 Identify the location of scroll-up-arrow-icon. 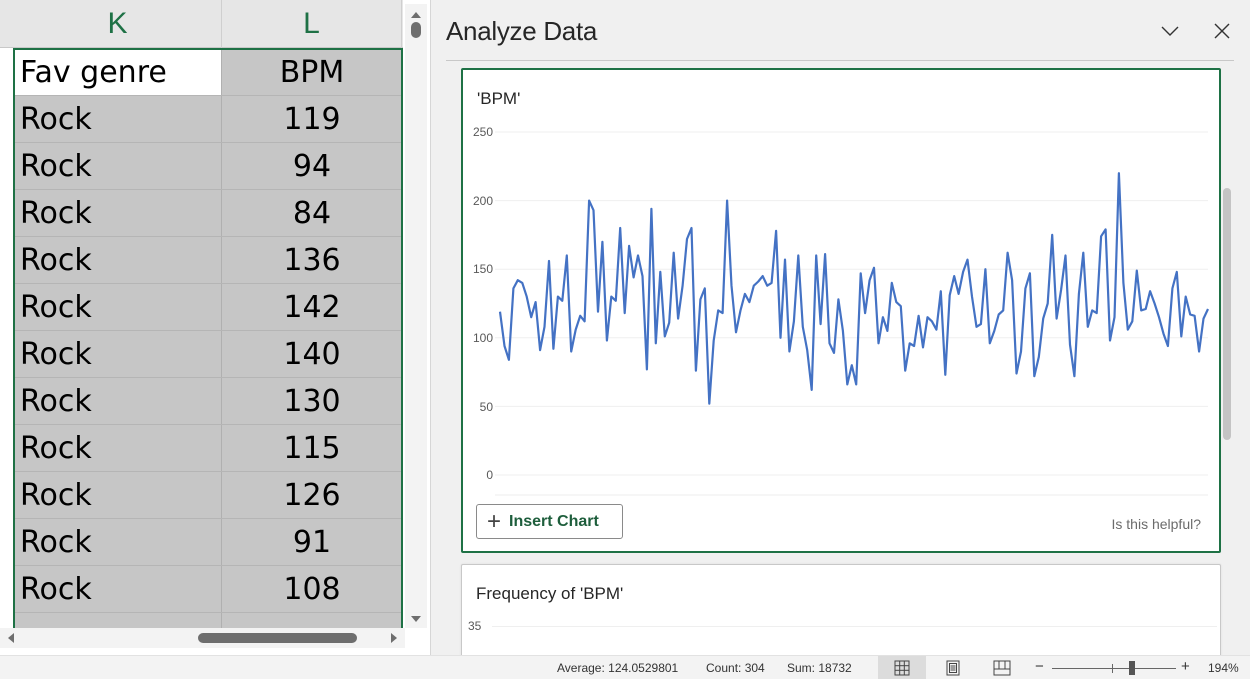
(416, 15).